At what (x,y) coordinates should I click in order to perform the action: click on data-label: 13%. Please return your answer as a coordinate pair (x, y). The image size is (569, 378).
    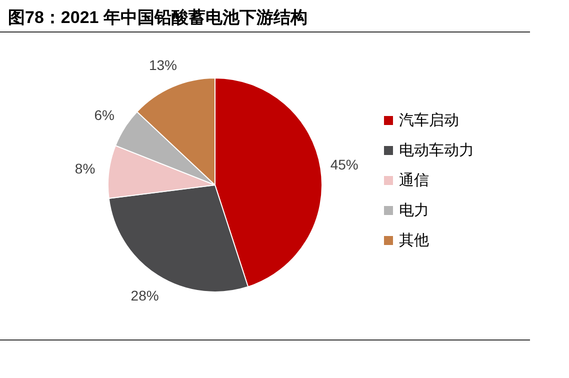
    Looking at the image, I should click on (162, 64).